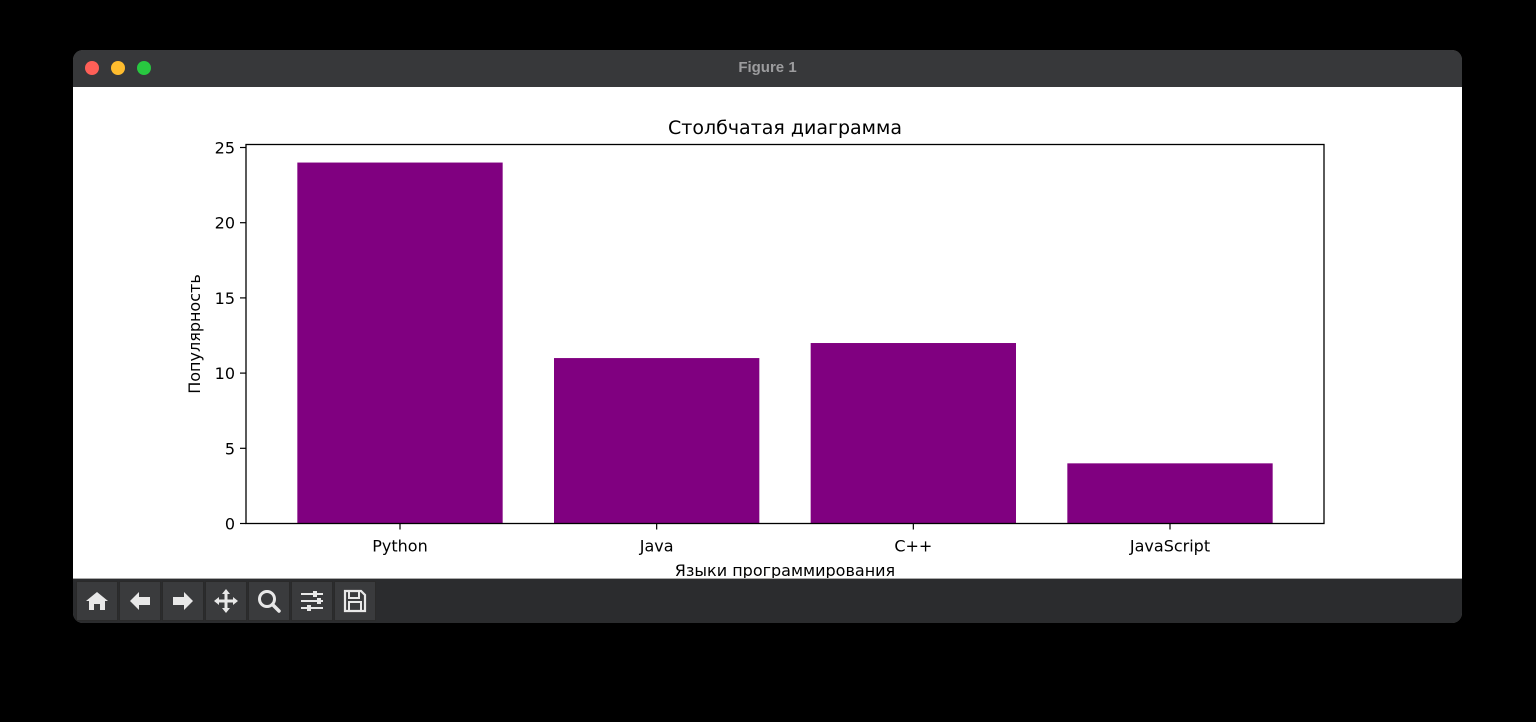  What do you see at coordinates (92, 68) in the screenshot?
I see `close-window-button` at bounding box center [92, 68].